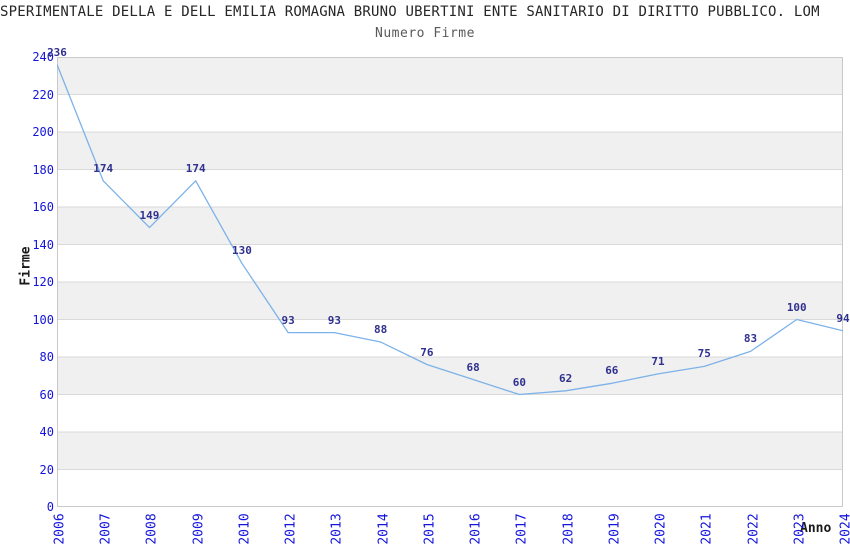  I want to click on y-tick-label: 60, so click(46, 394).